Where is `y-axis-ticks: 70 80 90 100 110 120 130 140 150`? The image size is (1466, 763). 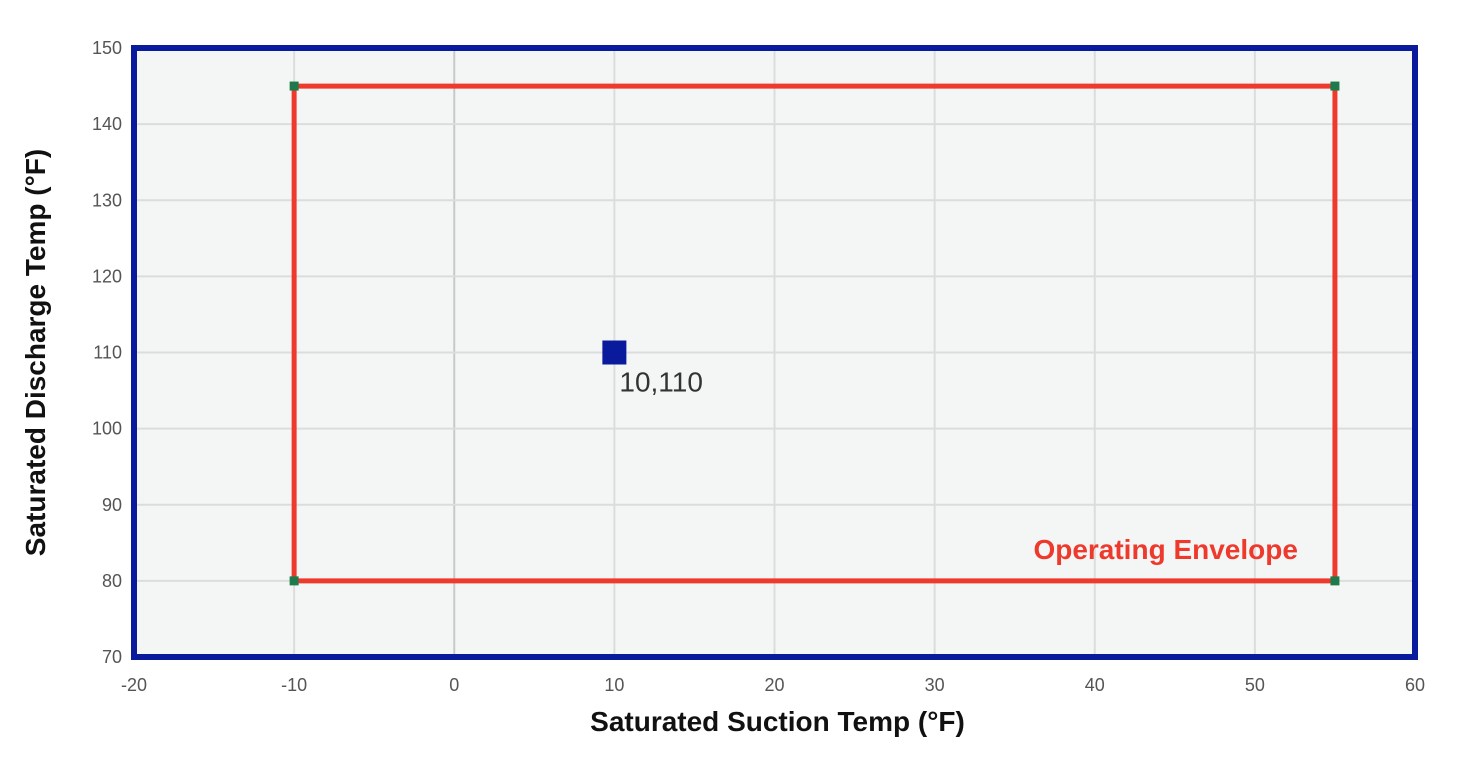
y-axis-ticks: 70 80 90 100 110 120 130 140 150 is located at coordinates (107, 352).